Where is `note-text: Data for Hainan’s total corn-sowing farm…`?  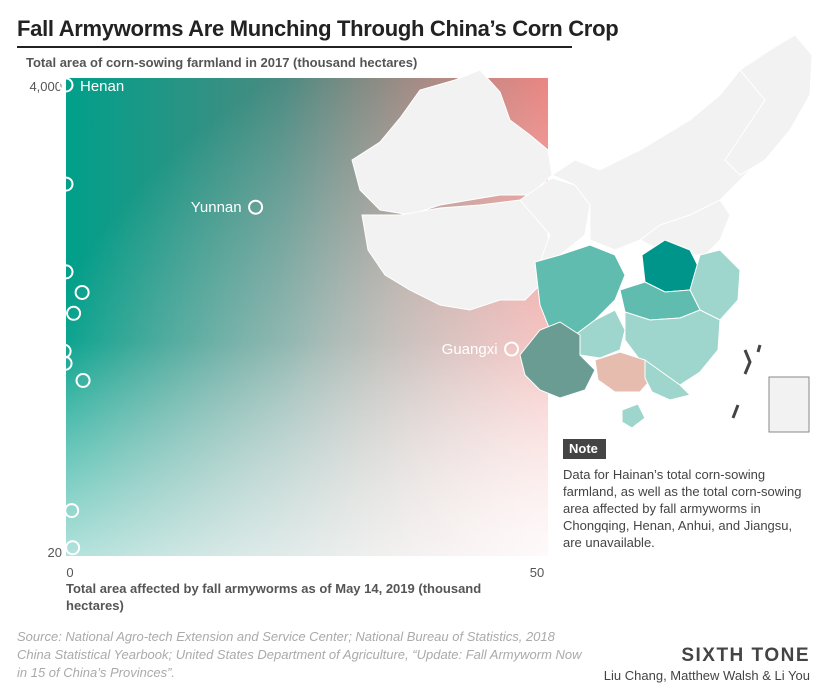
note-text: Data for Hainan’s total corn-sowing farm… is located at coordinates (682, 508).